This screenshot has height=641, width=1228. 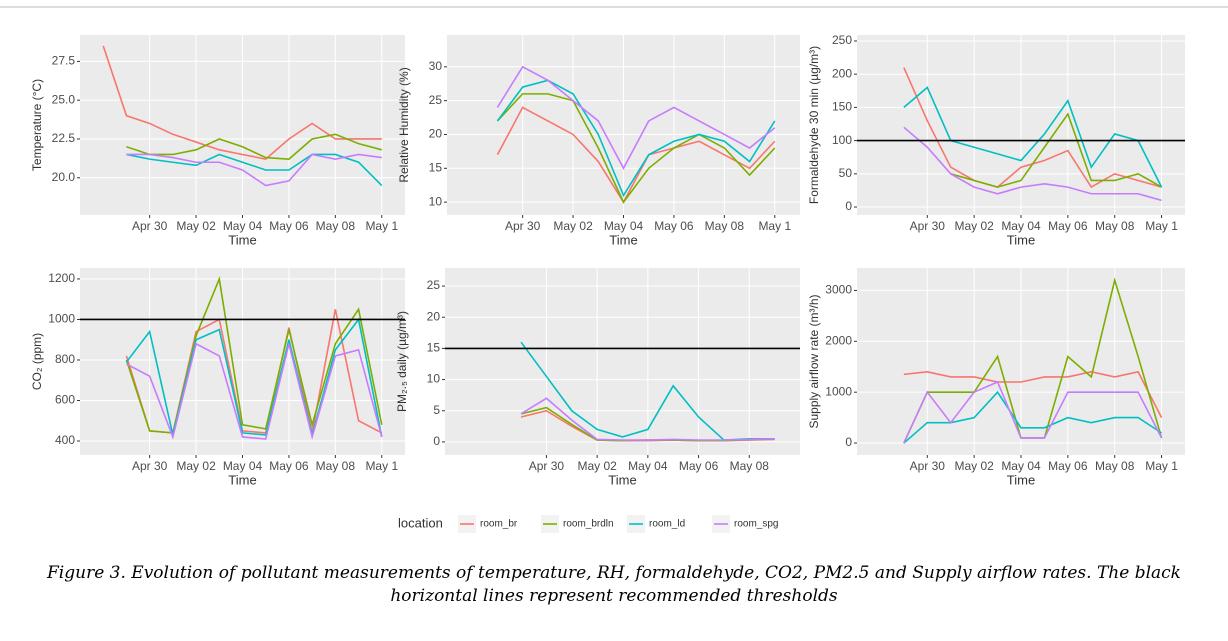 What do you see at coordinates (436, 410) in the screenshot?
I see `y-tick-label: 5` at bounding box center [436, 410].